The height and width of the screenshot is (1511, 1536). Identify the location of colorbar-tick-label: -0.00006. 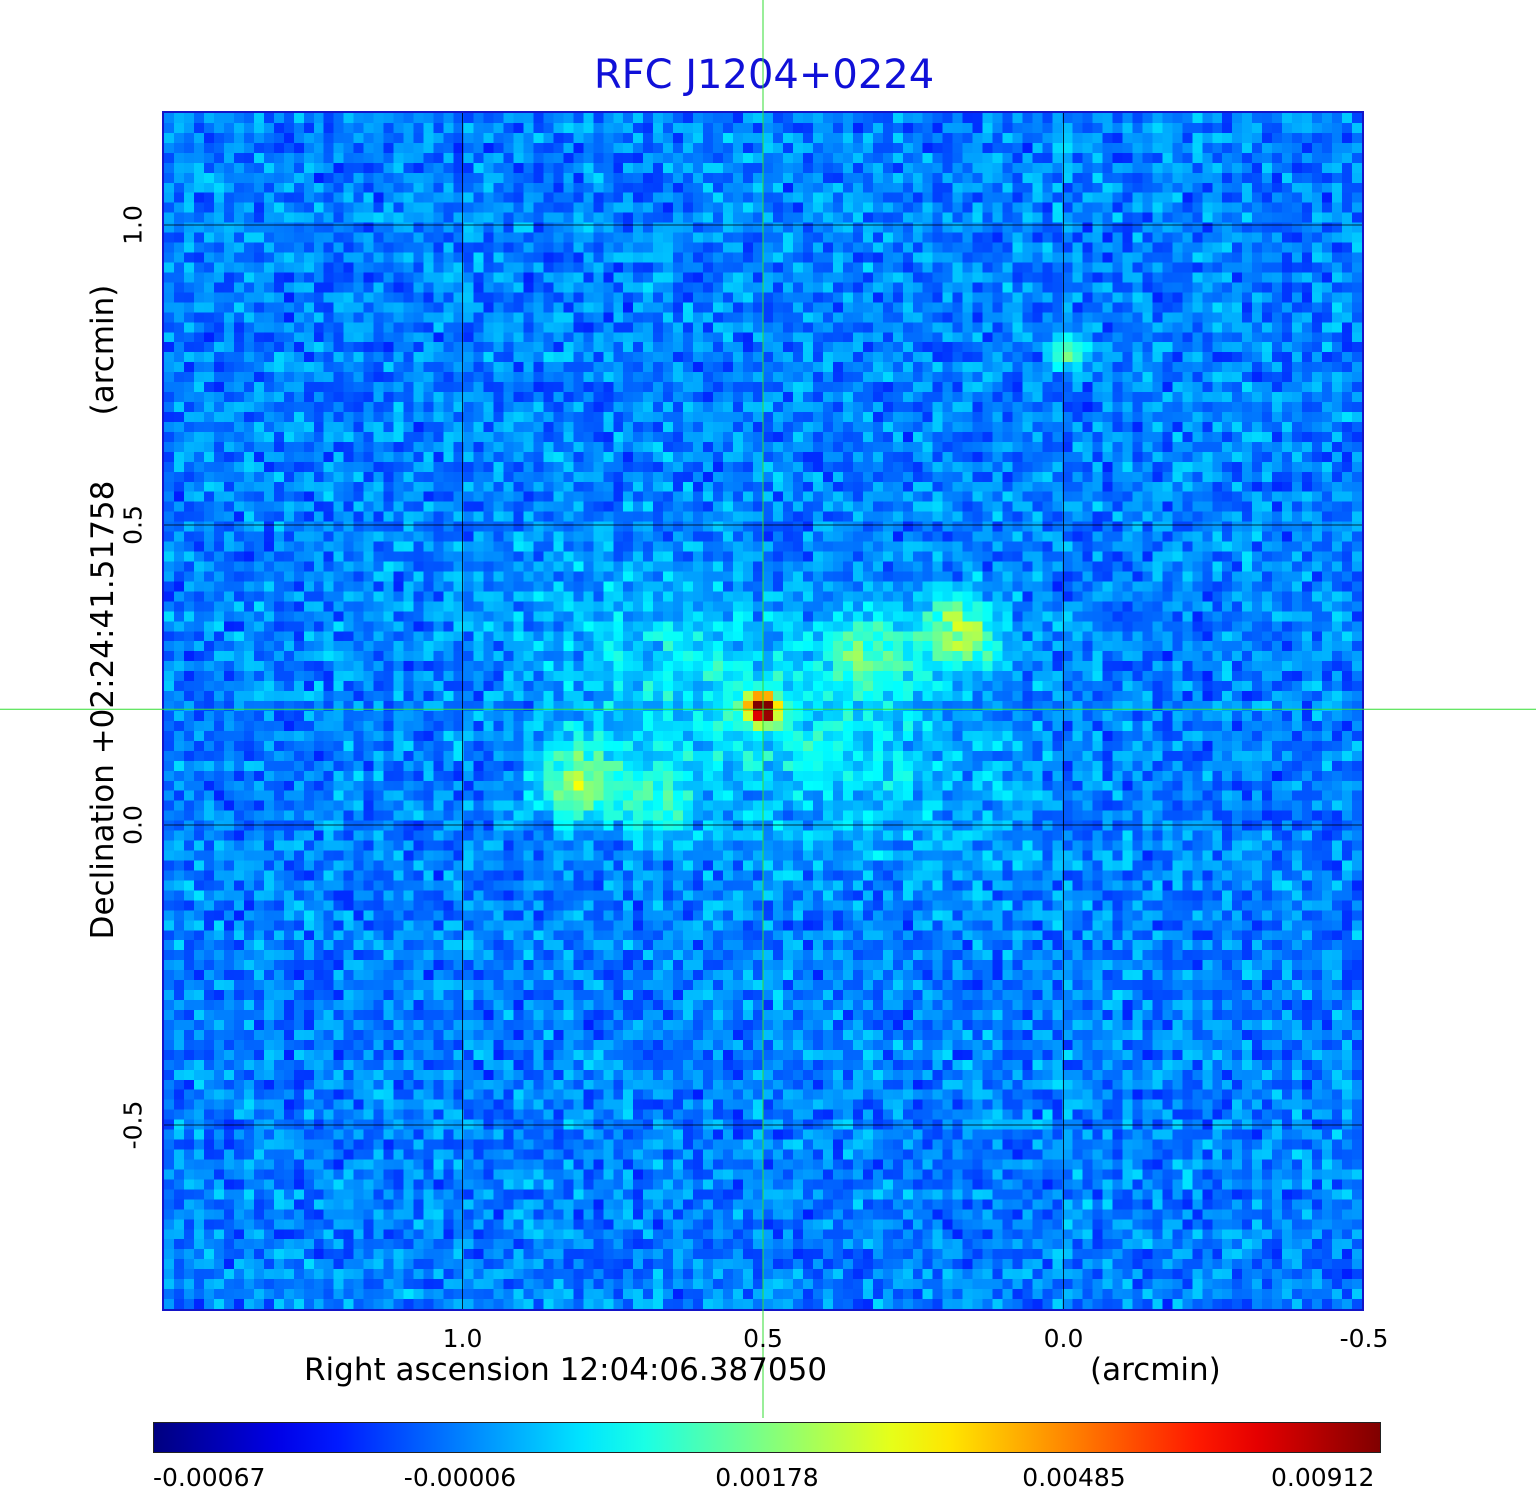
(460, 1477).